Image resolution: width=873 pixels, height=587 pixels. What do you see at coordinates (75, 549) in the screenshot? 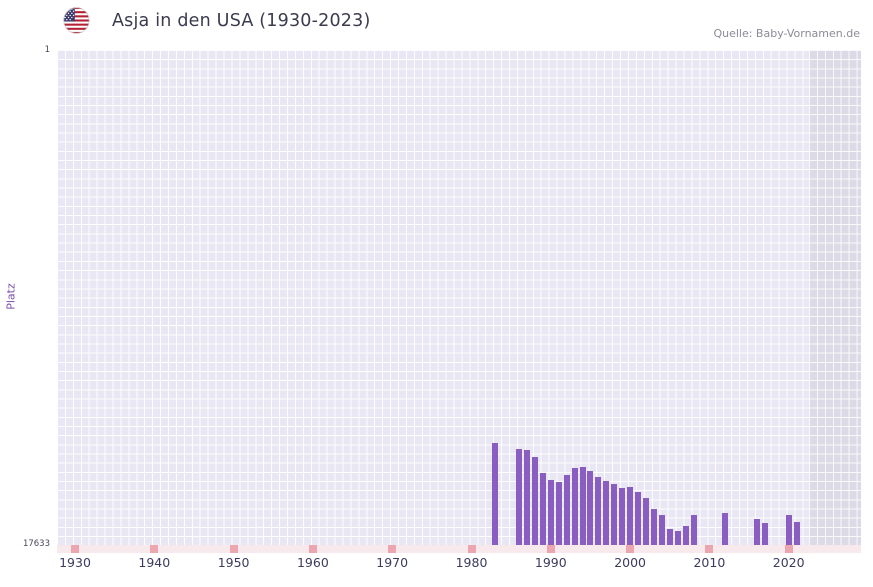
I see `axis-mark-1930` at bounding box center [75, 549].